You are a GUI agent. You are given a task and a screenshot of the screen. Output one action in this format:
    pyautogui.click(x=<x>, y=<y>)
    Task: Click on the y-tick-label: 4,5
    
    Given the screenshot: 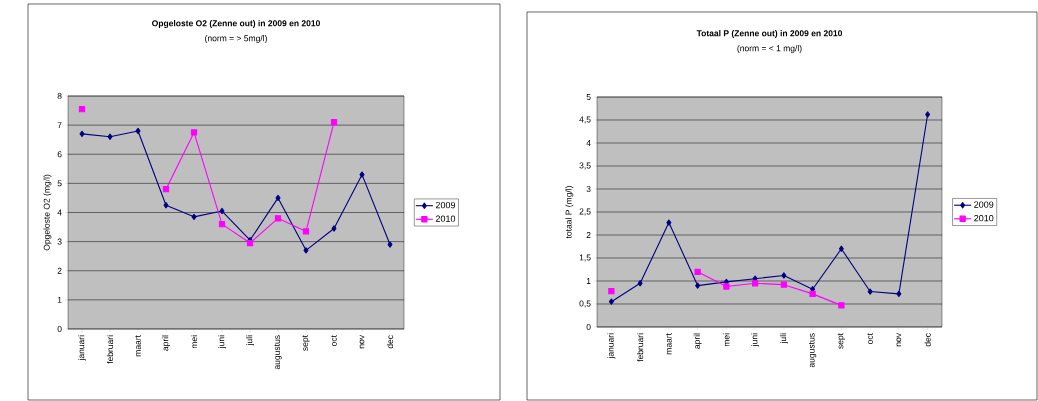 What is the action you would take?
    pyautogui.click(x=585, y=120)
    